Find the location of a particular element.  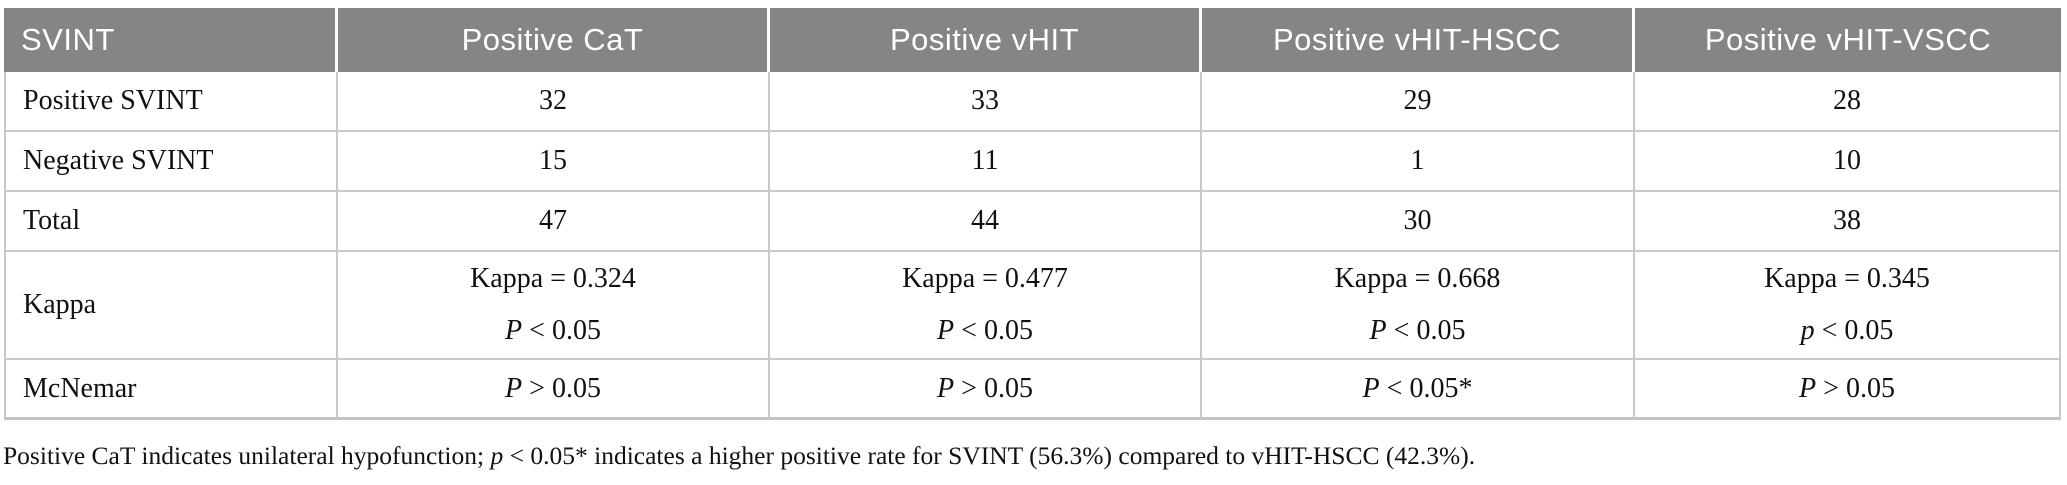

cell-kappa-vscc: Kappa = 0.345 p < 0.05 is located at coordinates (1848, 306).